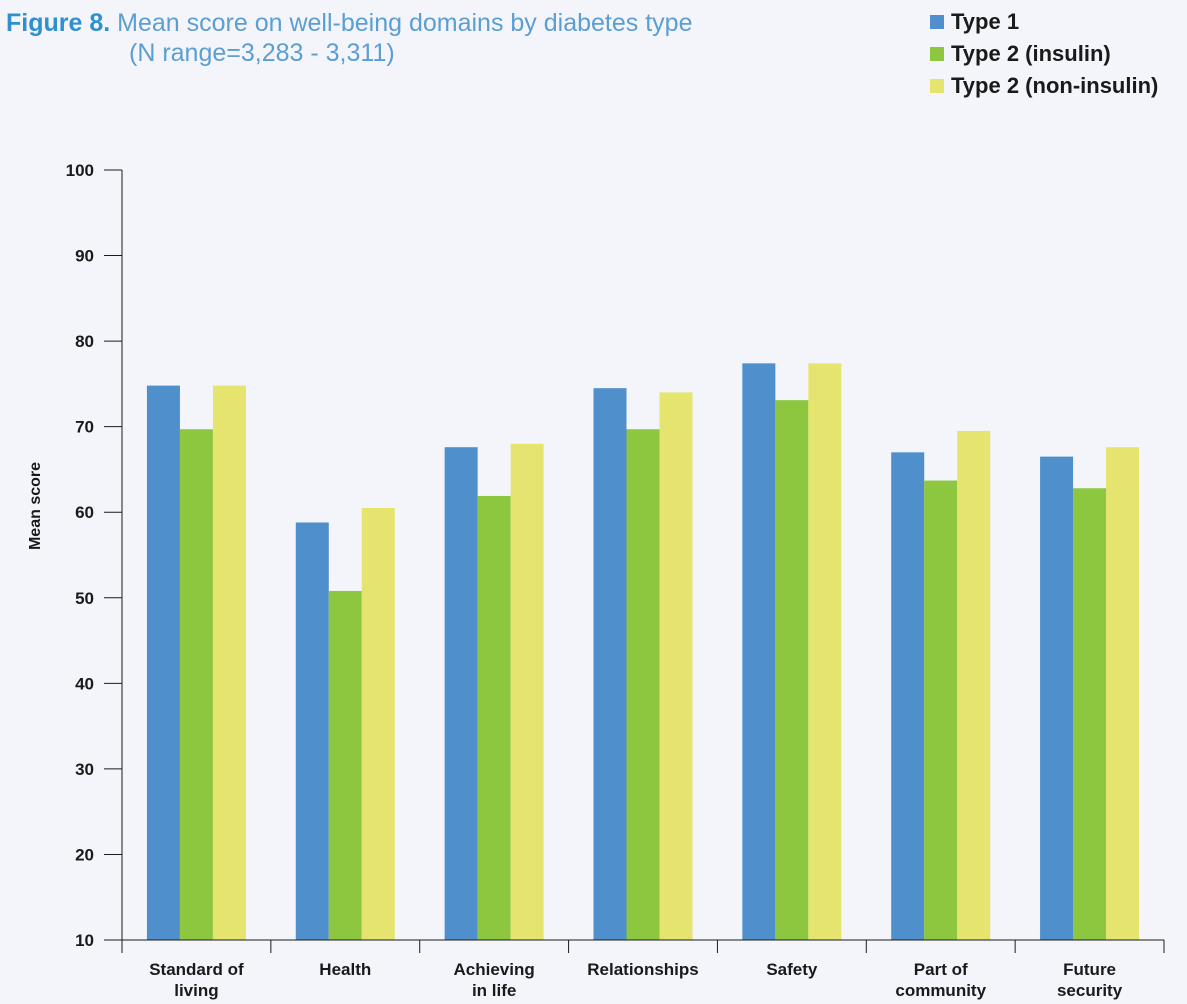 The width and height of the screenshot is (1187, 1004). Describe the element at coordinates (1031, 53) in the screenshot. I see `legend-label-type2-insulin: Type 2 (insulin)` at that location.